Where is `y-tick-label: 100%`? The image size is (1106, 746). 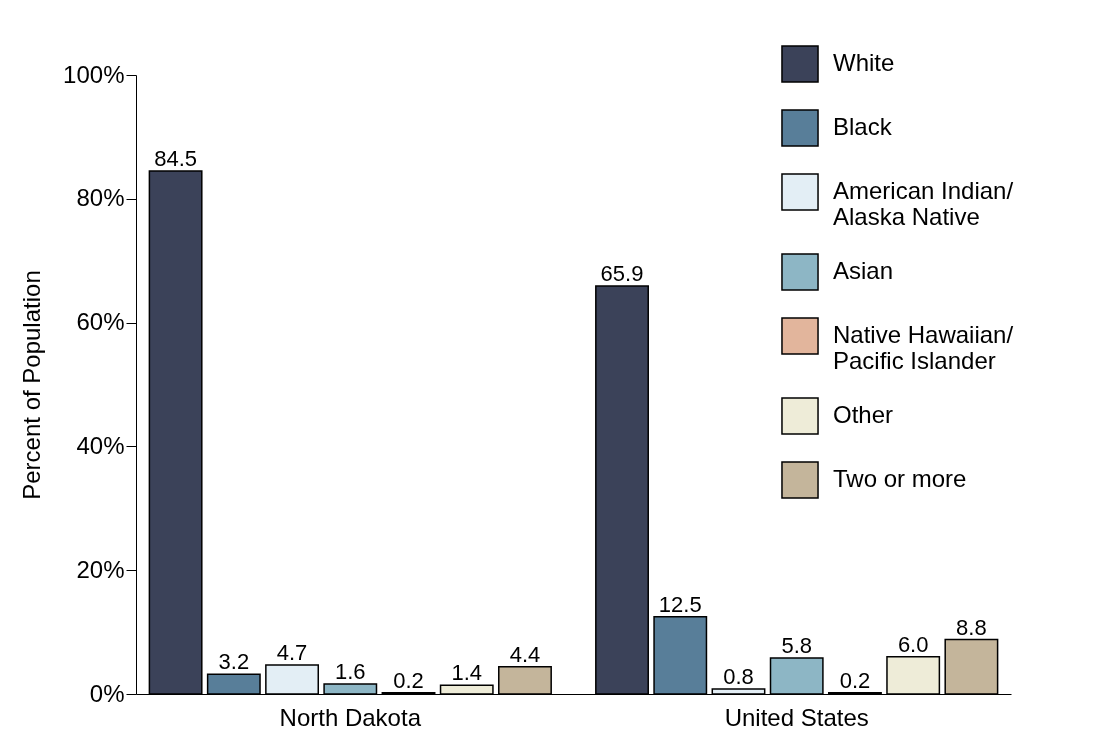
y-tick-label: 100% is located at coordinates (94, 74).